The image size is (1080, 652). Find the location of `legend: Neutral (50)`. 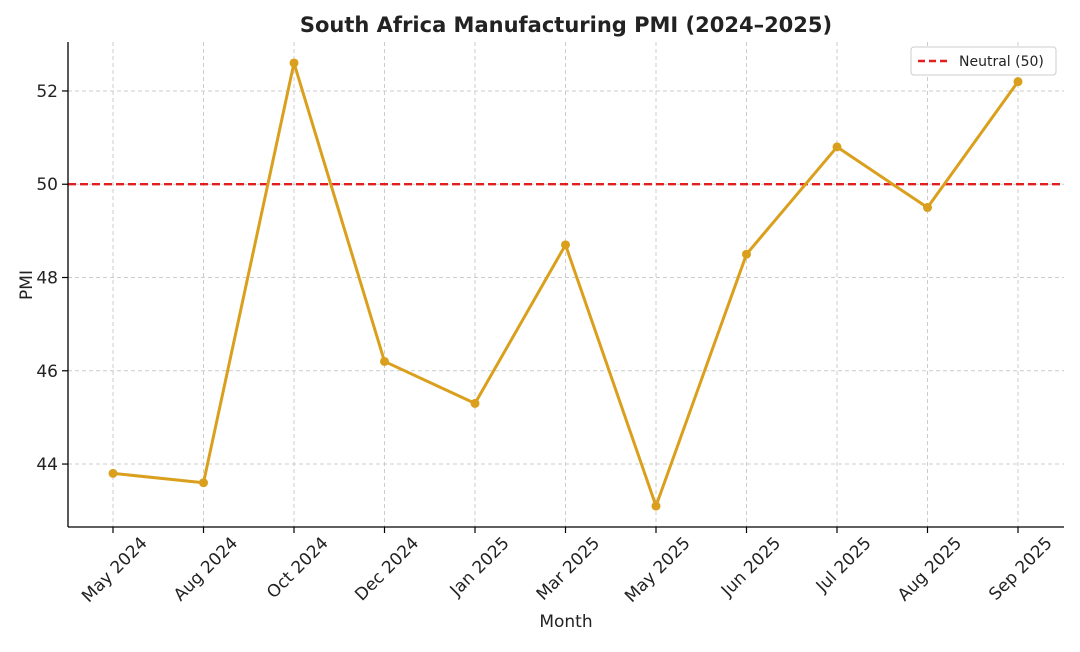

legend: Neutral (50) is located at coordinates (983, 61).